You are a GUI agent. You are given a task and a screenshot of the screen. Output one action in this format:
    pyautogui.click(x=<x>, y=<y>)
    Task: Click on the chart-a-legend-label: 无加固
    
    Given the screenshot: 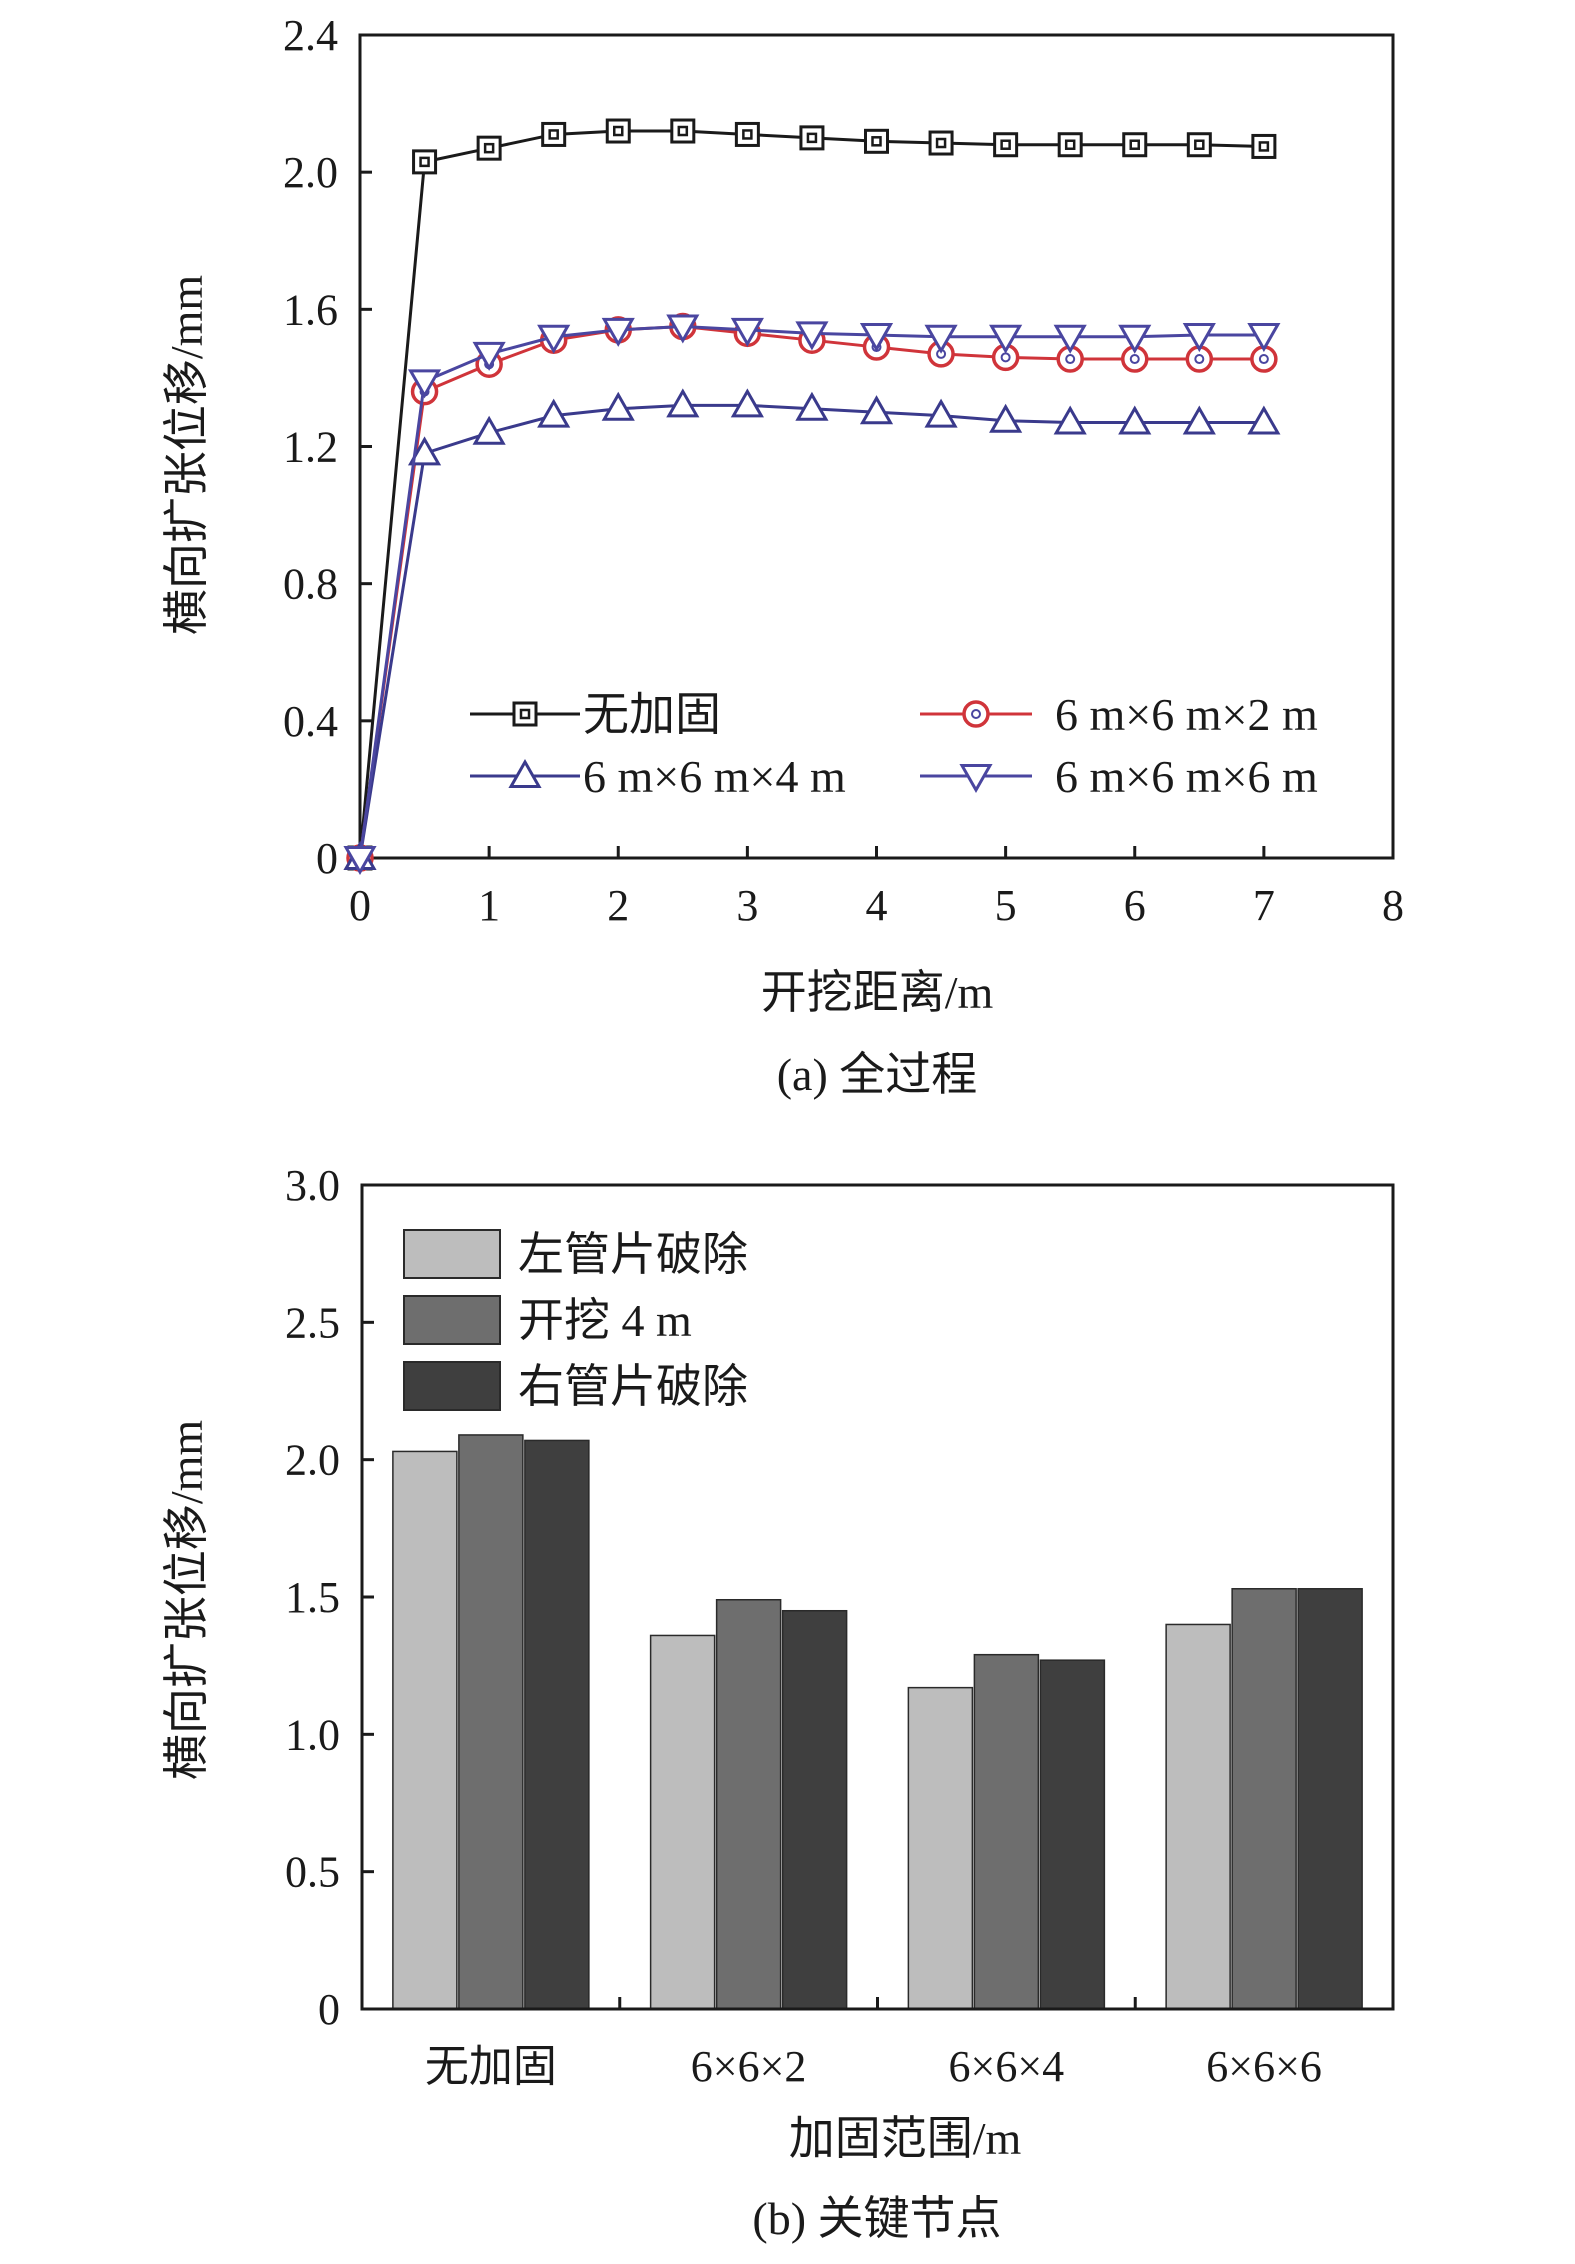 What is the action you would take?
    pyautogui.click(x=652, y=714)
    